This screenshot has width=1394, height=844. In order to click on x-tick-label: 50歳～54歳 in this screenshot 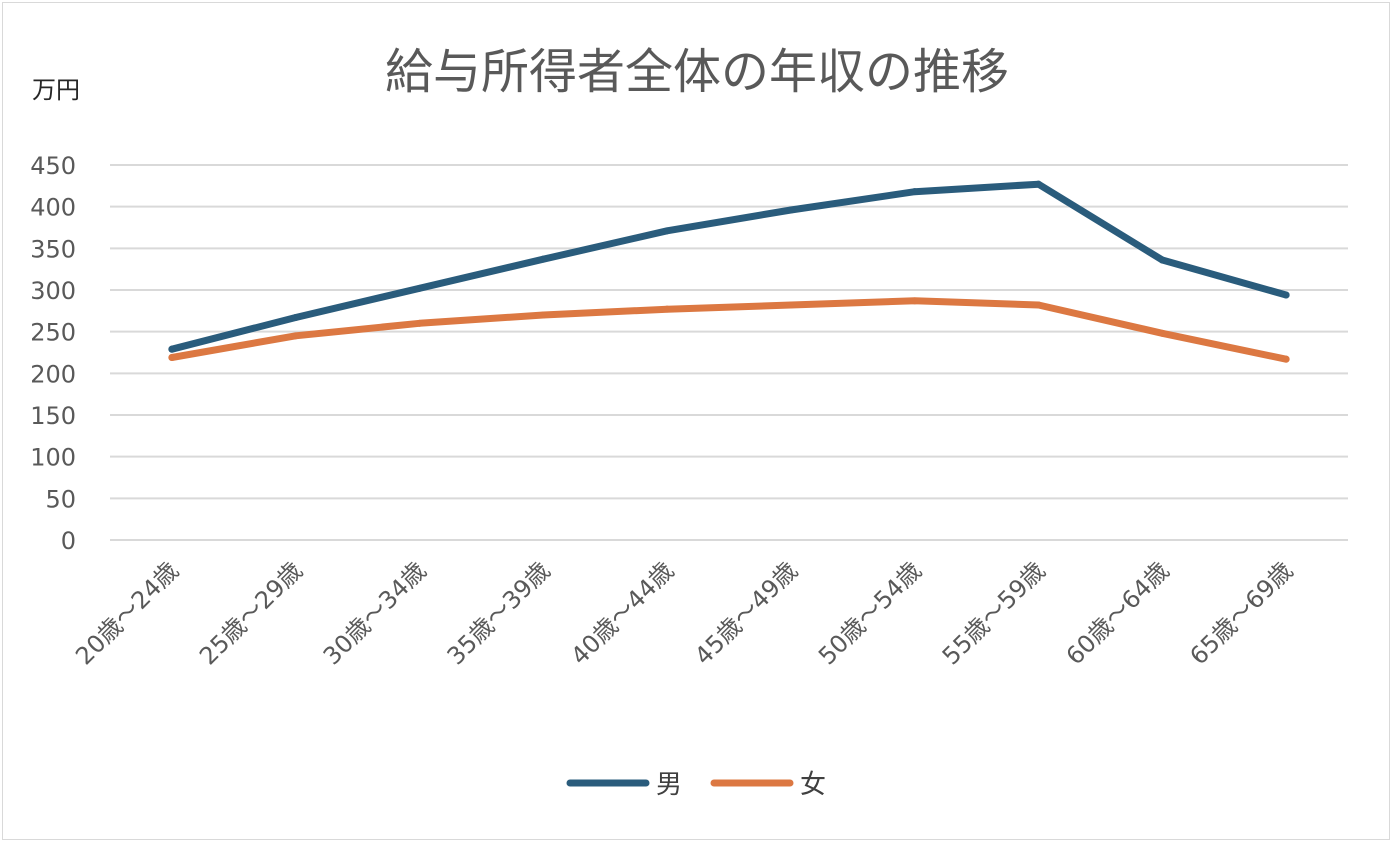, I will do `click(870, 613)`.